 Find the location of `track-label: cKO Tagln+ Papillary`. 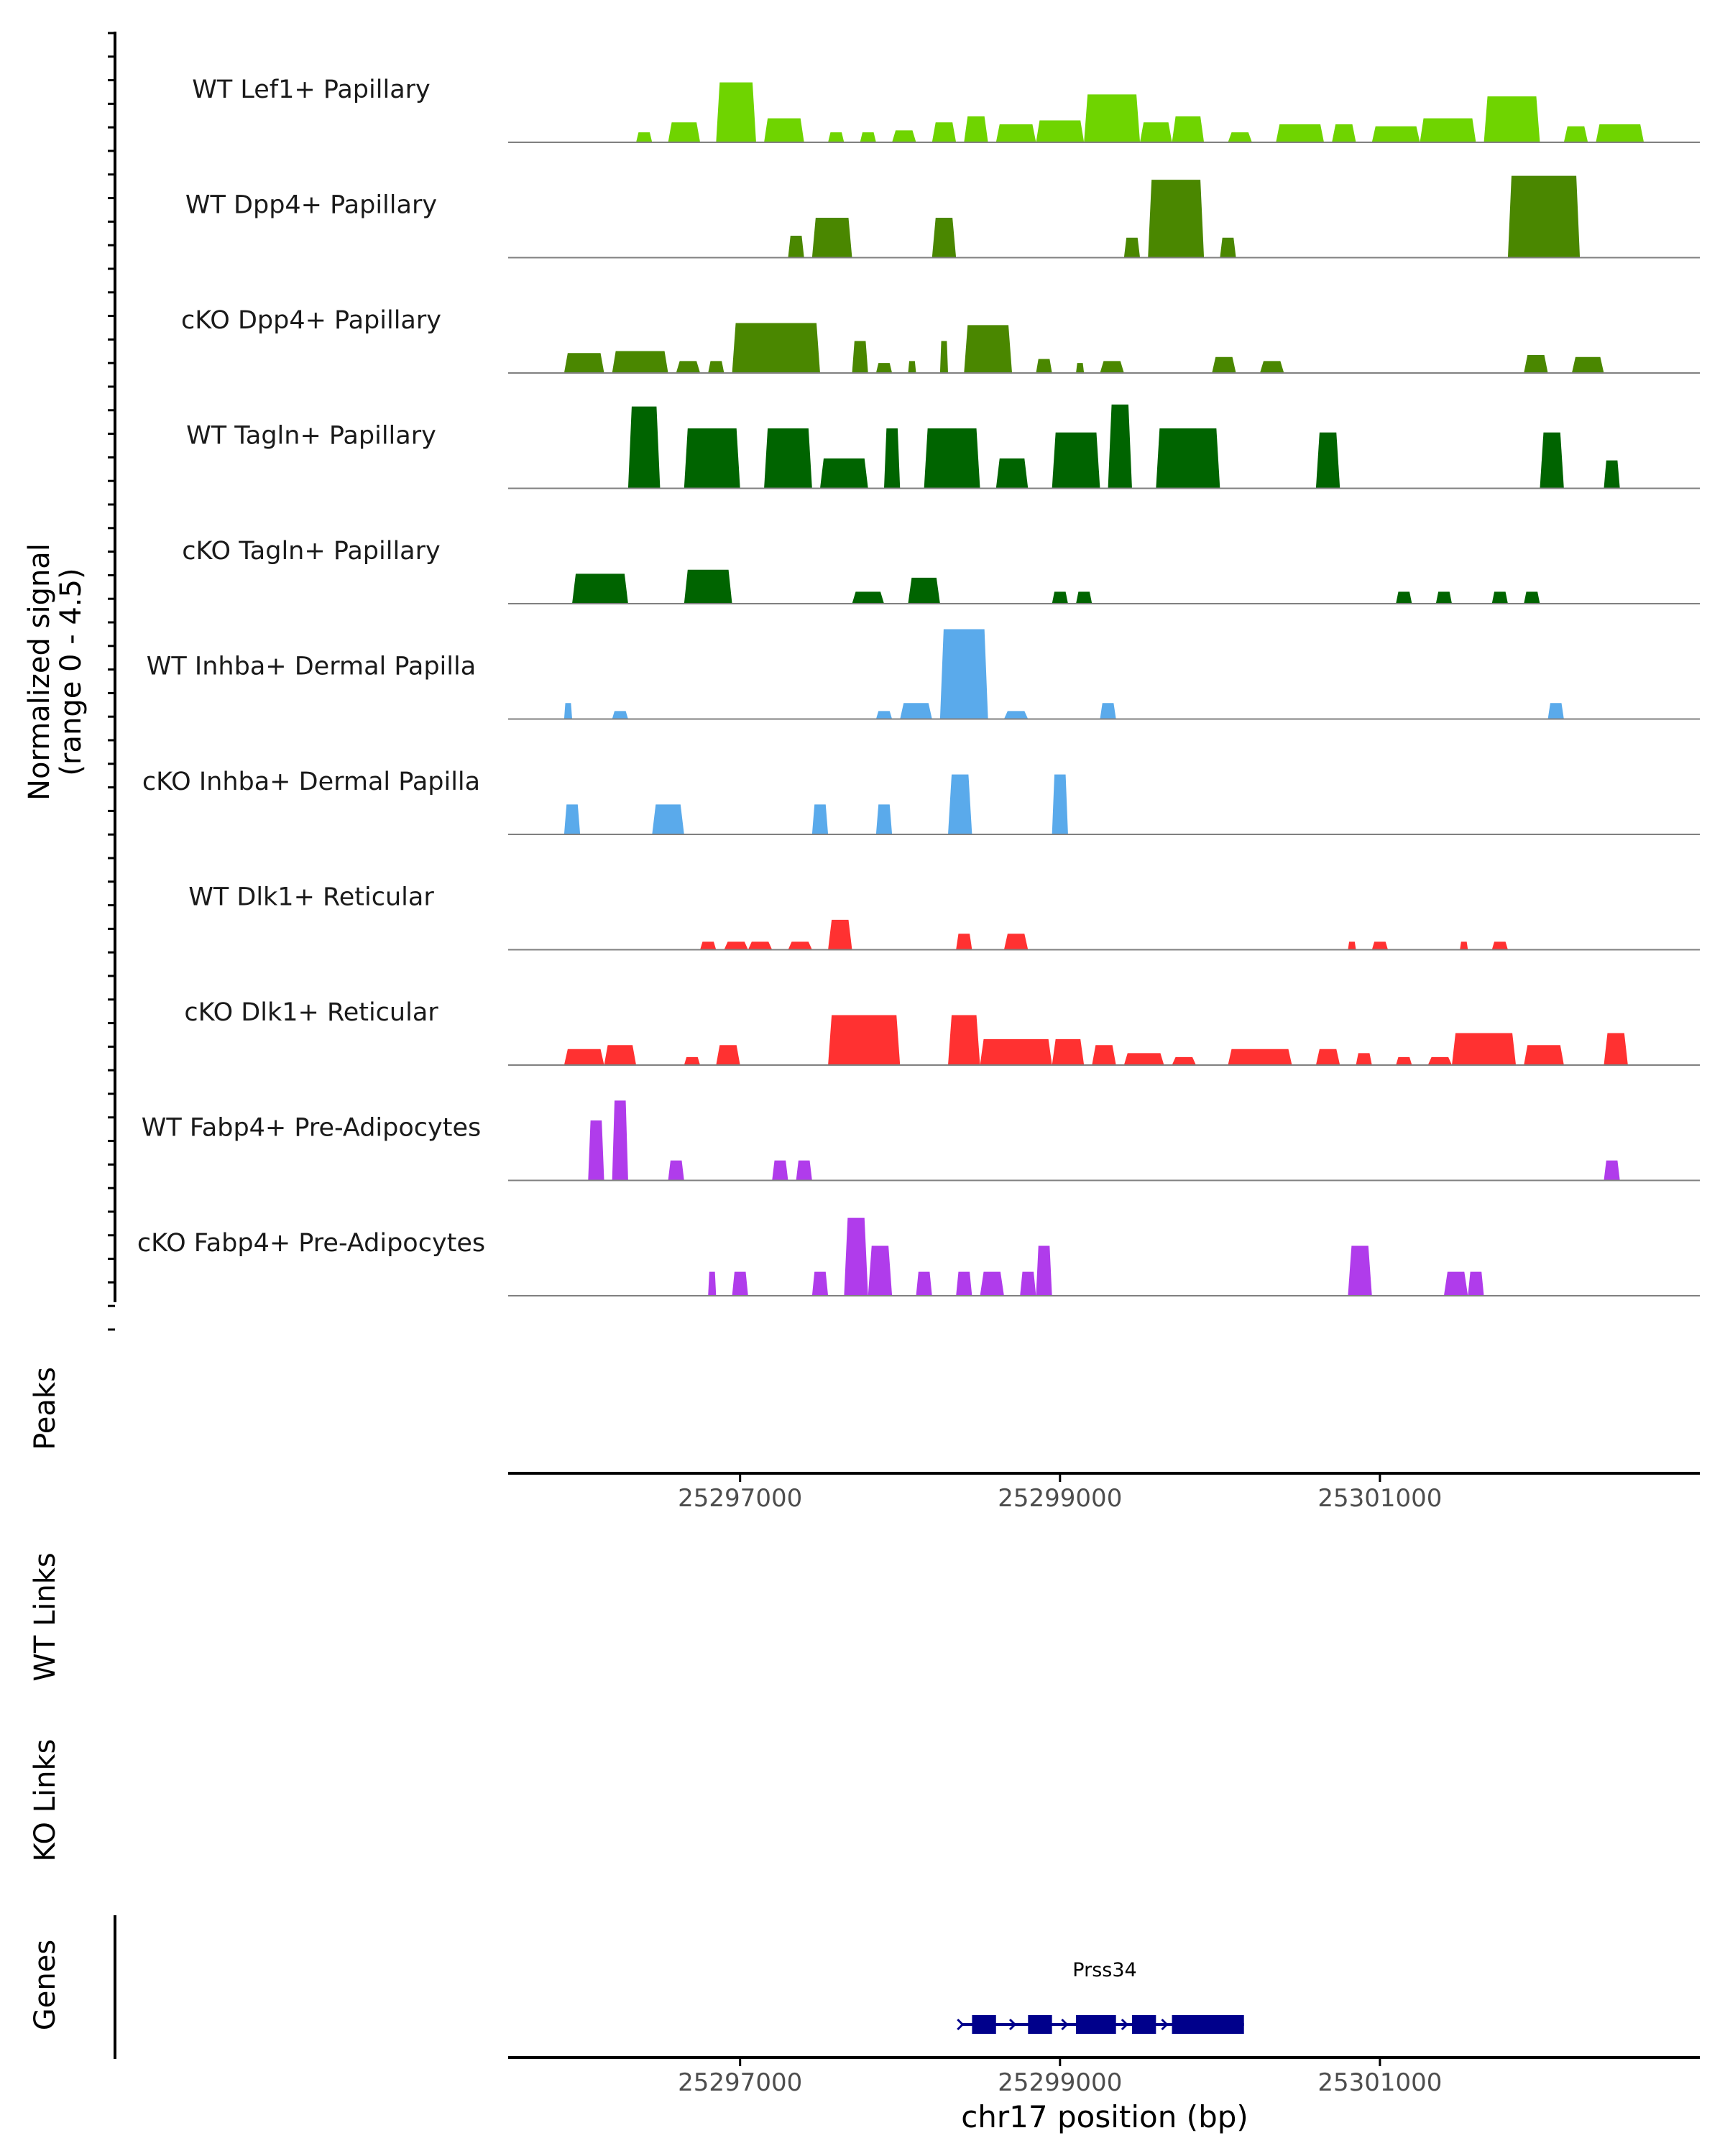

track-label: cKO Tagln+ Papillary is located at coordinates (311, 551).